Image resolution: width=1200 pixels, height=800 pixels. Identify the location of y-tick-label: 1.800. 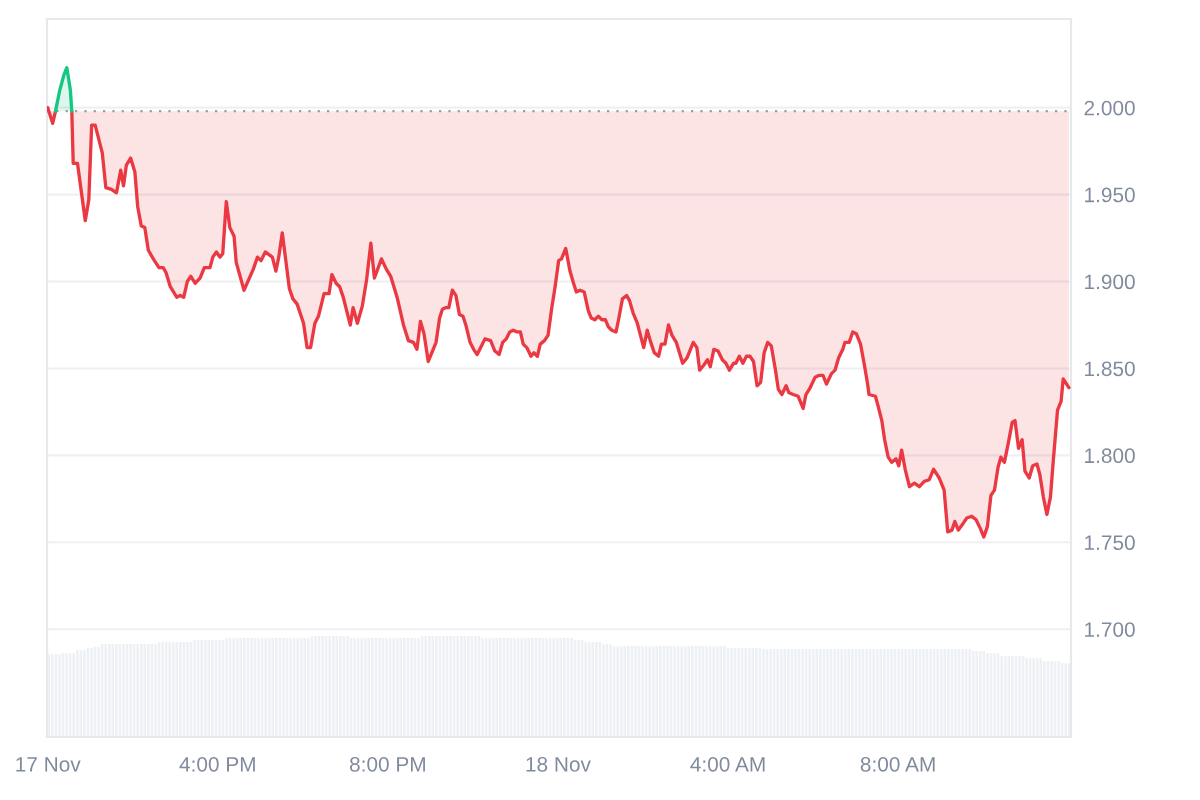
(1110, 456).